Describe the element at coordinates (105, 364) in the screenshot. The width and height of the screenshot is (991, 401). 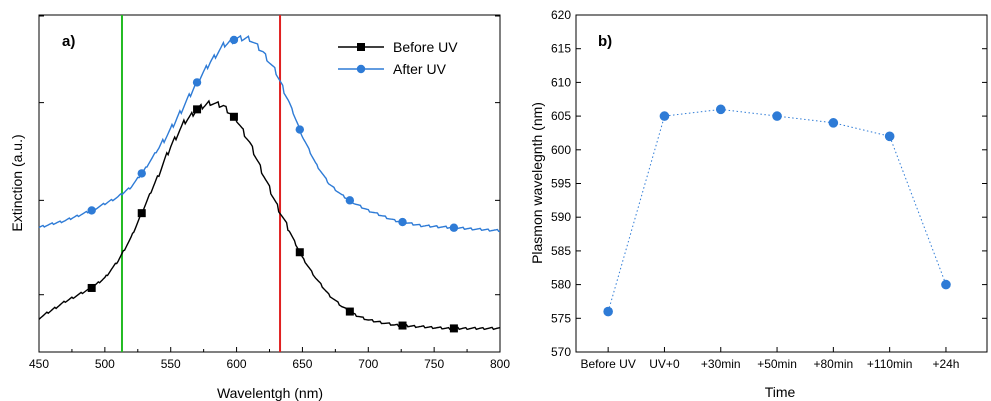
I see `x-tick-label: 500` at that location.